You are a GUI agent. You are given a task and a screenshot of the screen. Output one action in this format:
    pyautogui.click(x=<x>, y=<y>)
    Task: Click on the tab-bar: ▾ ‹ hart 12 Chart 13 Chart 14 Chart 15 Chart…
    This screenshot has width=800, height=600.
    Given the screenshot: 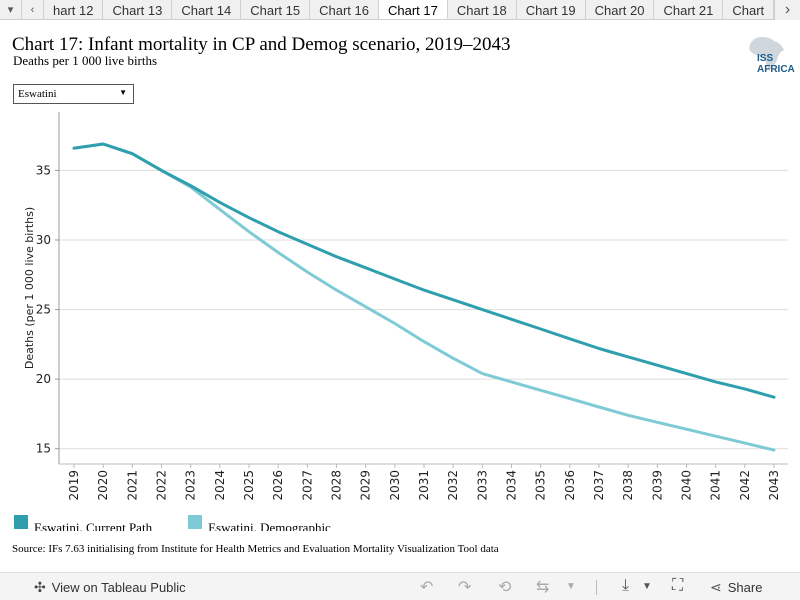 What is the action you would take?
    pyautogui.click(x=400, y=10)
    